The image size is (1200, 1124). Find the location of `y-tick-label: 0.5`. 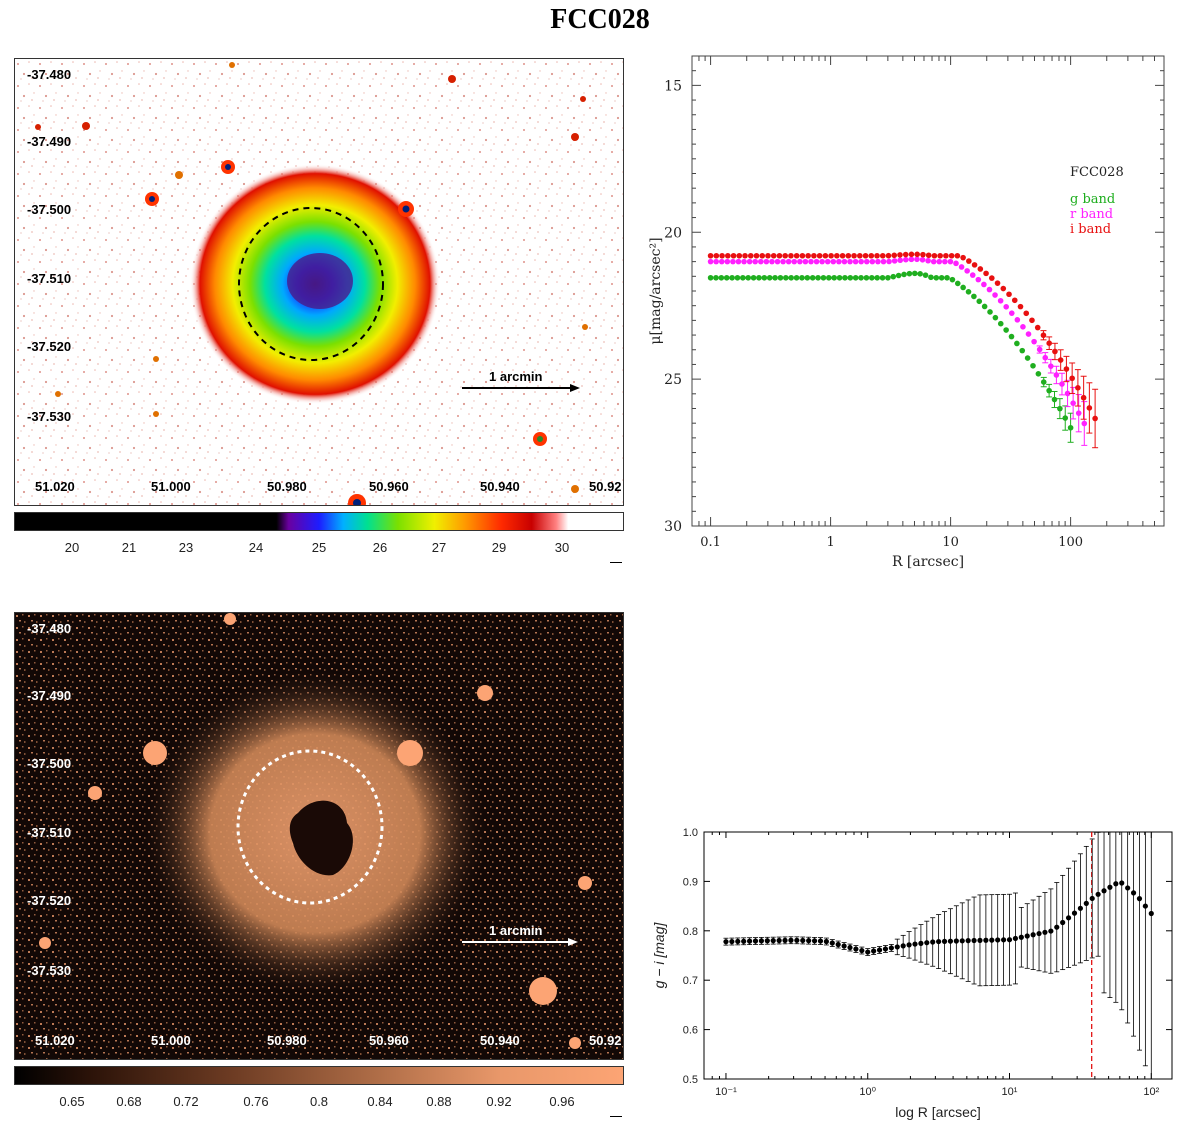

y-tick-label: 0.5 is located at coordinates (690, 1080).